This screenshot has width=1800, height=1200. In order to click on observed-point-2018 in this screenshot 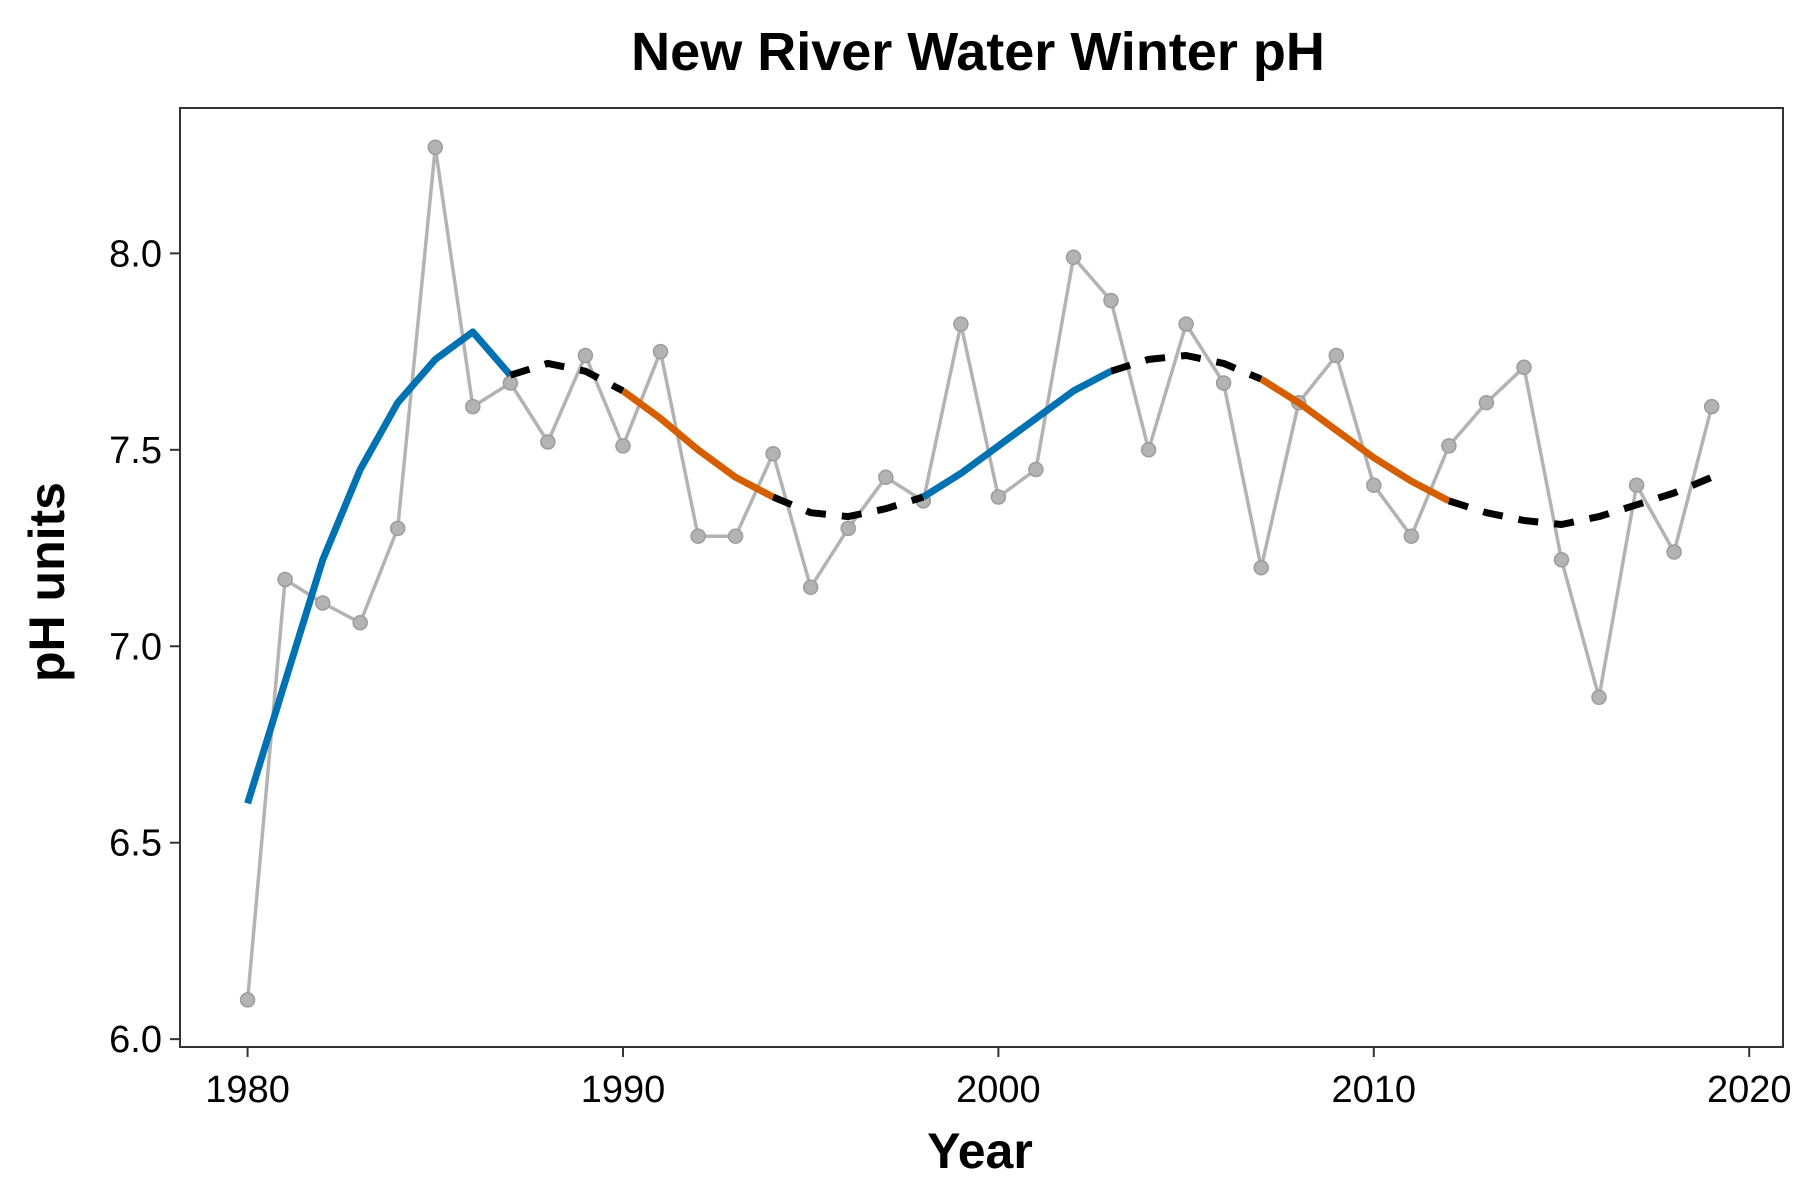, I will do `click(1674, 552)`.